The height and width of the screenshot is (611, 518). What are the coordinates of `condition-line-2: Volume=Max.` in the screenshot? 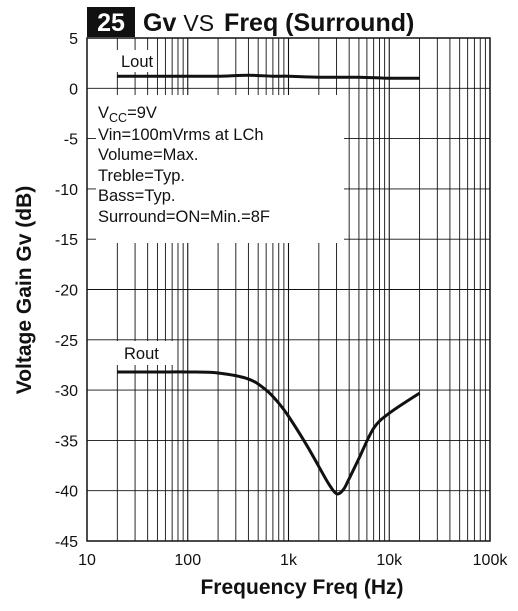 It's located at (148, 155).